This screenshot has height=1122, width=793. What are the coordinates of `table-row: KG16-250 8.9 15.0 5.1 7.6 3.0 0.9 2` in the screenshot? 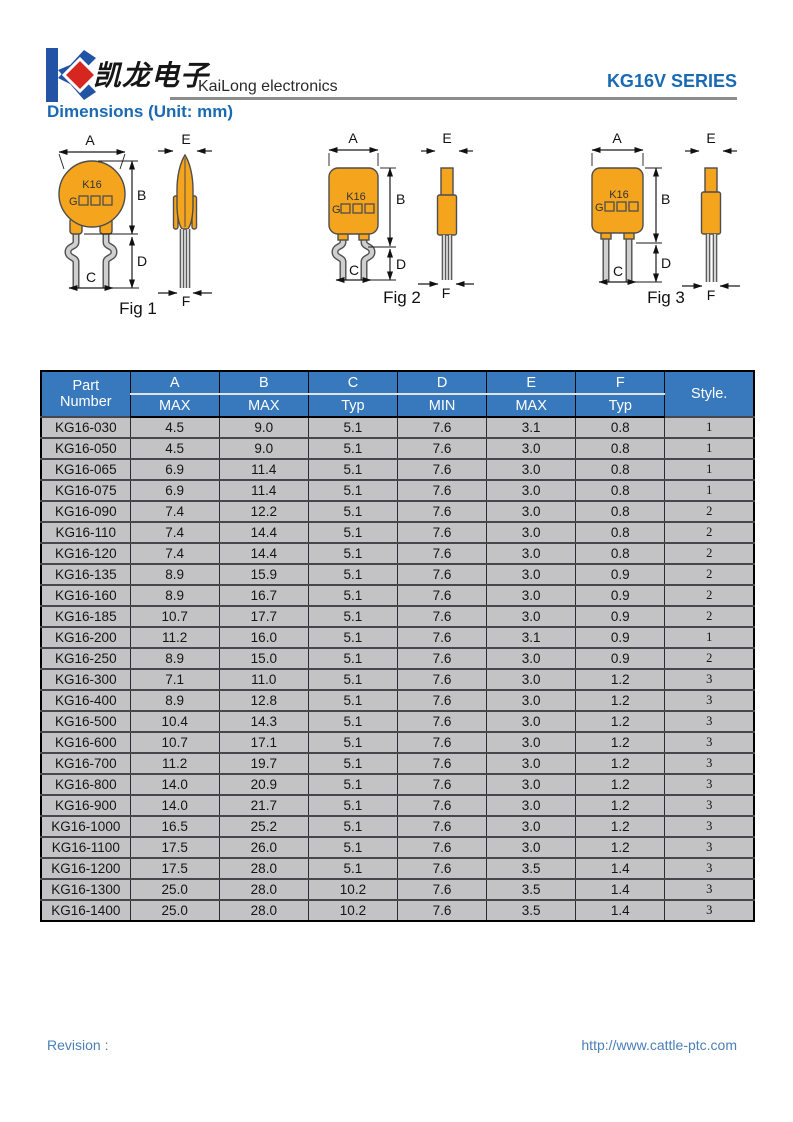 It's located at (397, 658).